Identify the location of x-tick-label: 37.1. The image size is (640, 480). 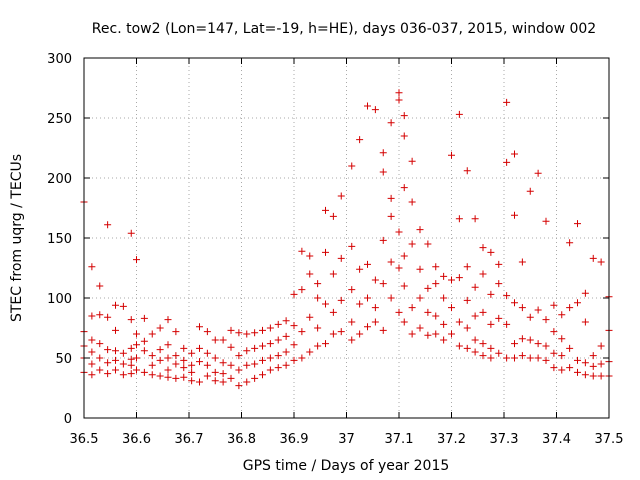
(399, 439).